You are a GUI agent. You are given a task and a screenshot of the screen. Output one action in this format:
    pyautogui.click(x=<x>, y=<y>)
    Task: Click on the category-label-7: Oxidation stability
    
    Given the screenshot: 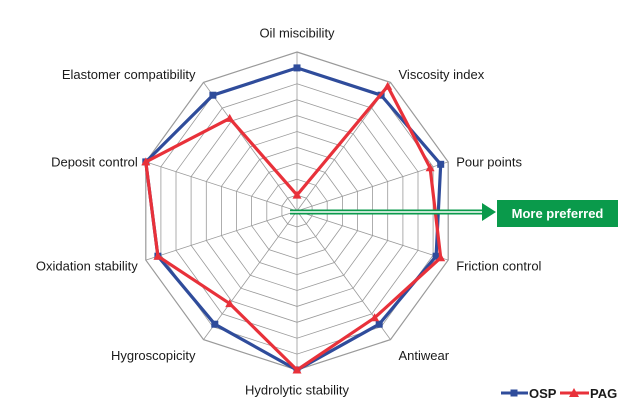 What is the action you would take?
    pyautogui.click(x=87, y=266)
    